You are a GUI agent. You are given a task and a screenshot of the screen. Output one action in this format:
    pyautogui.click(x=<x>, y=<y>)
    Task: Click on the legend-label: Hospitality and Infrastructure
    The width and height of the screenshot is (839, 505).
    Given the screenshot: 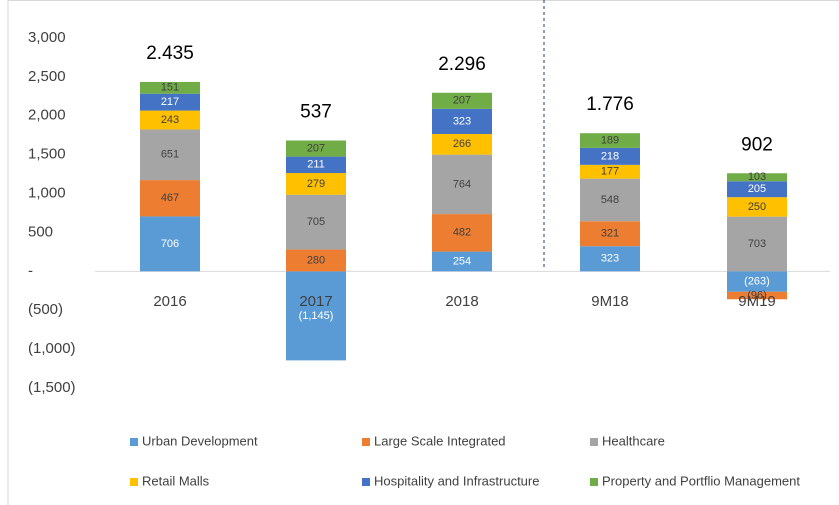 What is the action you would take?
    pyautogui.click(x=456, y=480)
    